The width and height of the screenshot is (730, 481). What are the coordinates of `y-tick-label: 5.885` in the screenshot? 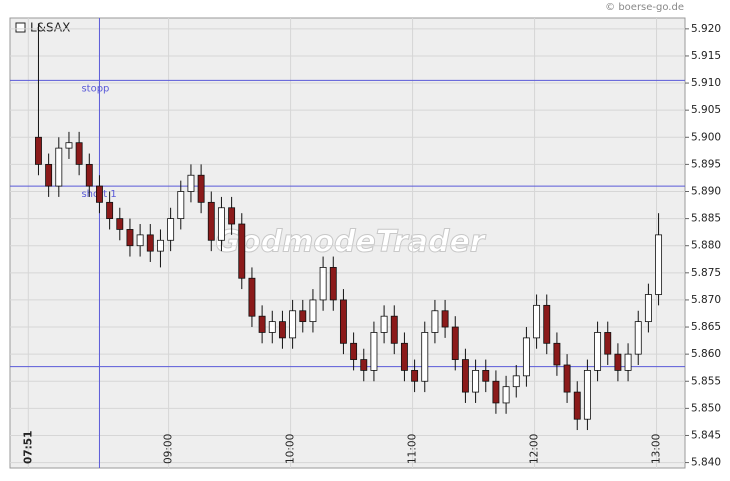 It's located at (706, 219).